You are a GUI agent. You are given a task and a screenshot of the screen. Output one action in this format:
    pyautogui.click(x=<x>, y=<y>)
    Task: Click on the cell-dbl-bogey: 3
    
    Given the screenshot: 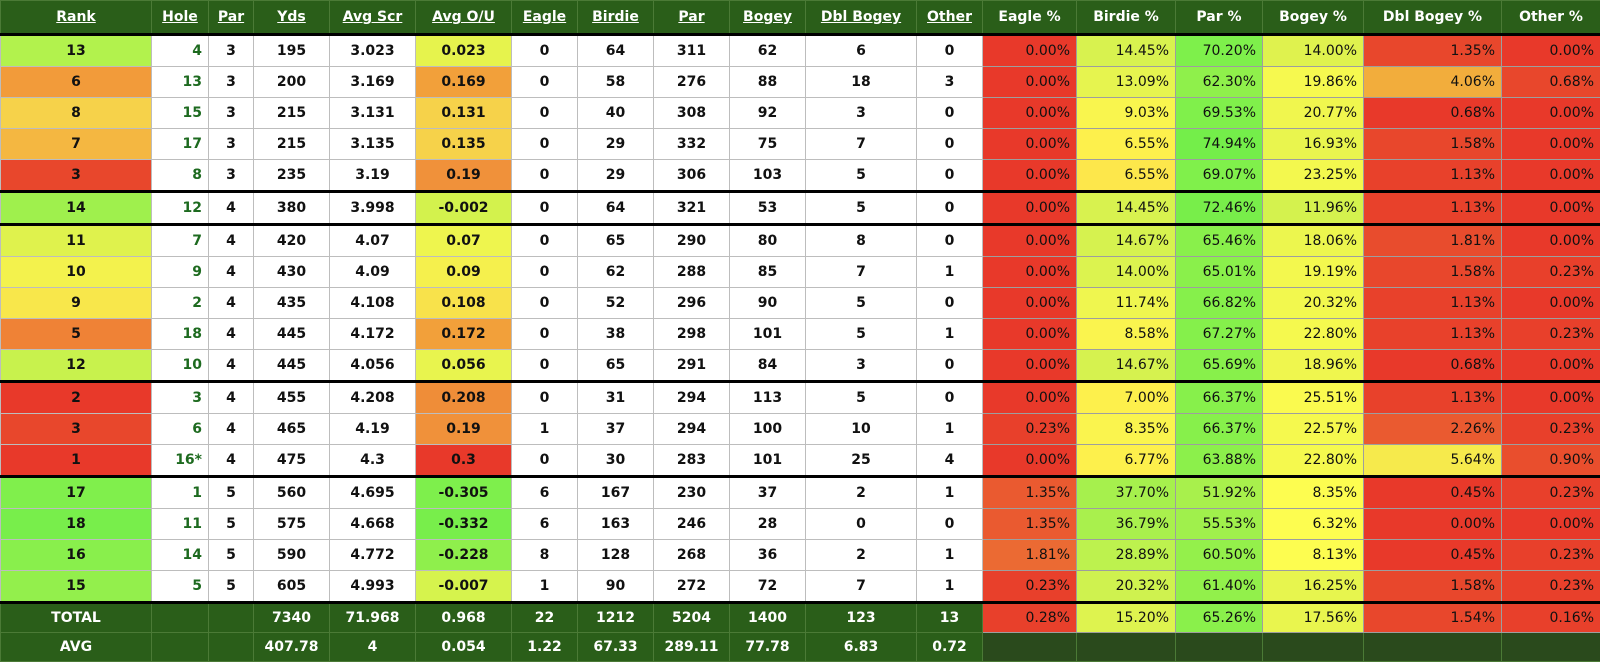 What is the action you would take?
    pyautogui.click(x=861, y=366)
    